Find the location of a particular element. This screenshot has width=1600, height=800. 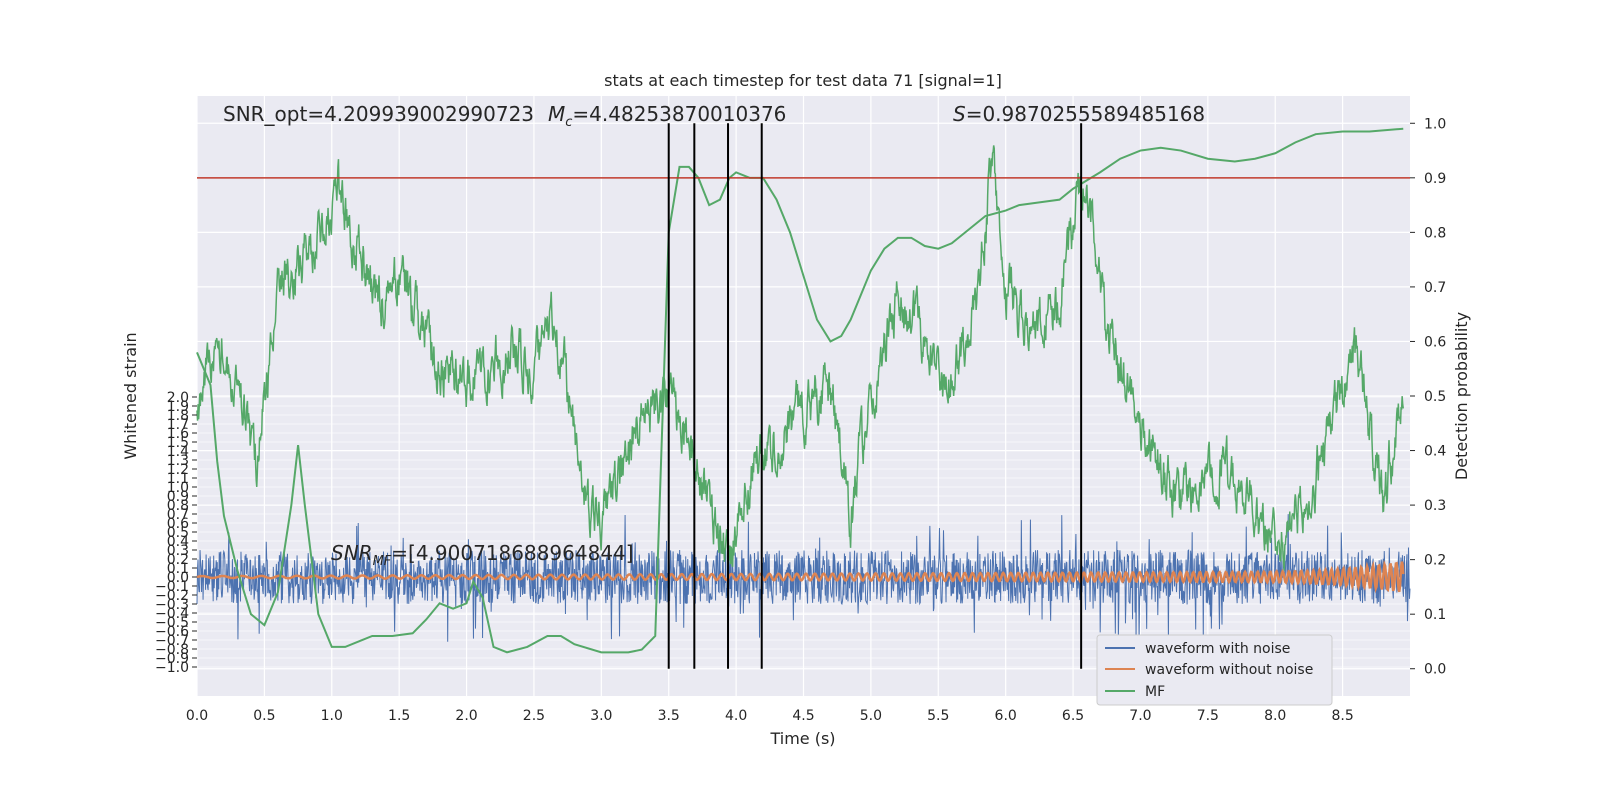

y-right-tick-7: 0.3 is located at coordinates (1435, 506).